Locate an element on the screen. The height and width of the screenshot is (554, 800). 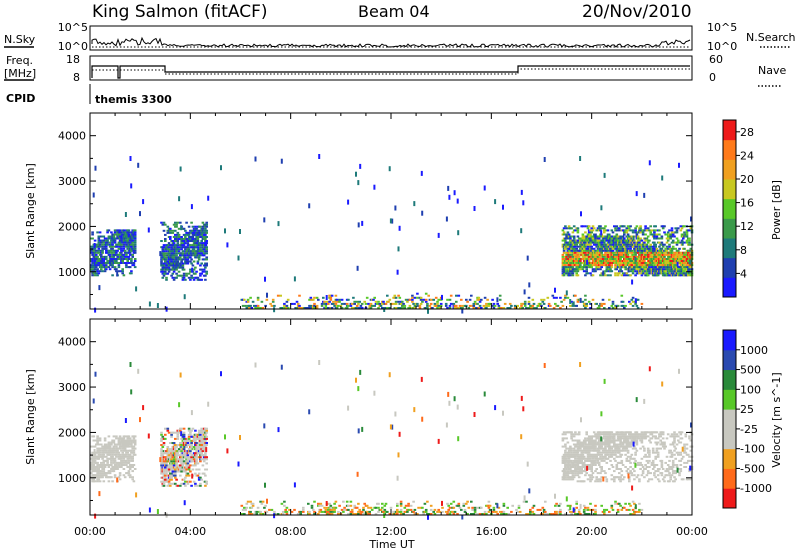
freq-strip: Freq. [MHz] 18 8 60 0 Nave is located at coordinates (395, 70).